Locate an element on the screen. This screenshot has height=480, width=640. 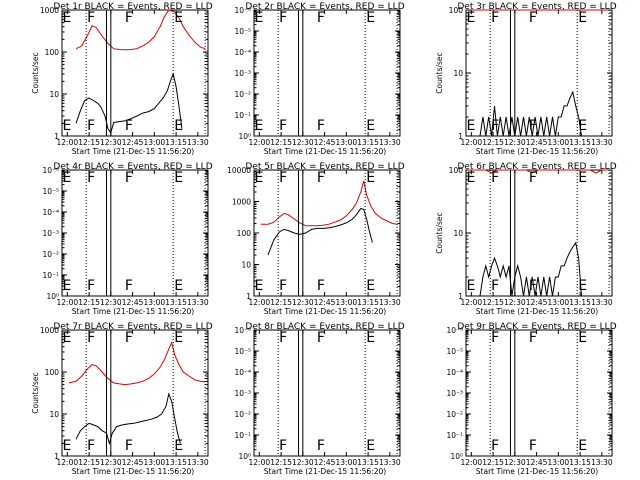
y-tick-label: 10⁻⁴ is located at coordinates (454, 372).